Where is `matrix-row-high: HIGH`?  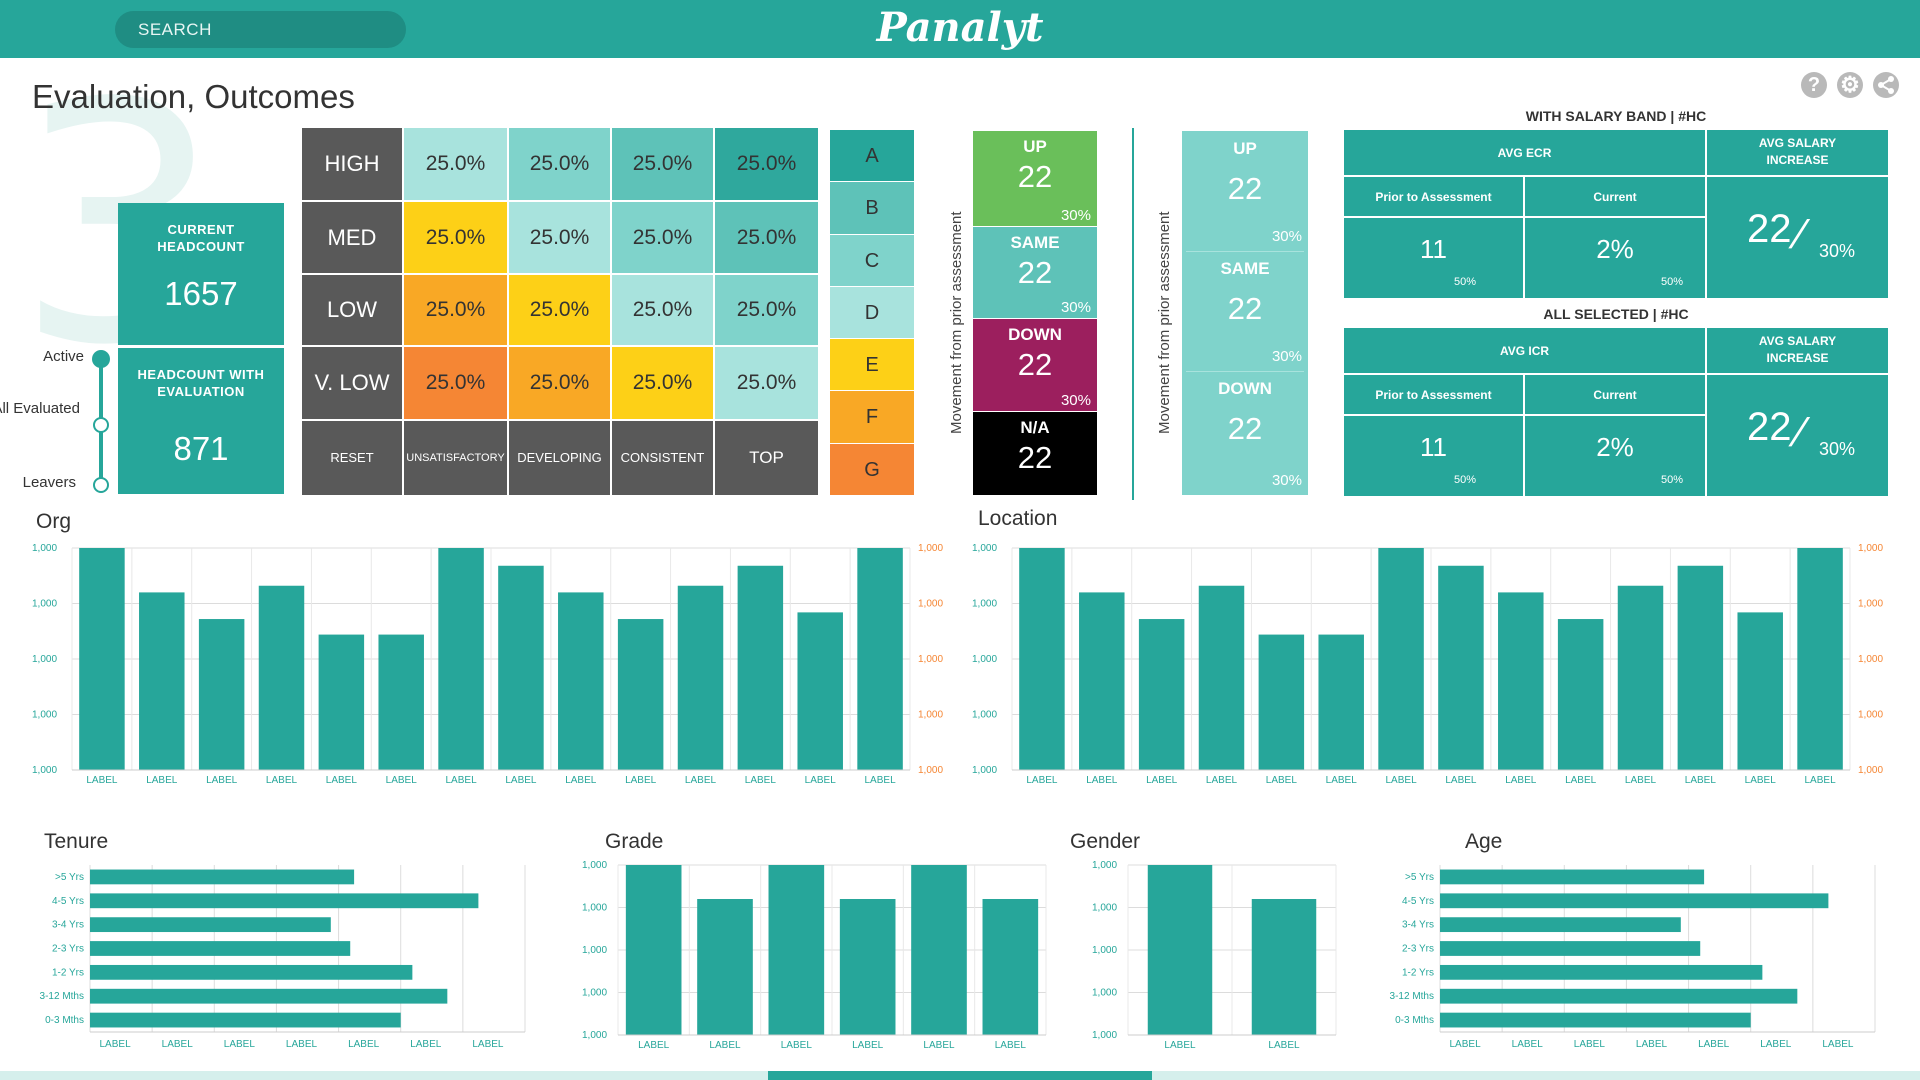
matrix-row-high: HIGH is located at coordinates (352, 164).